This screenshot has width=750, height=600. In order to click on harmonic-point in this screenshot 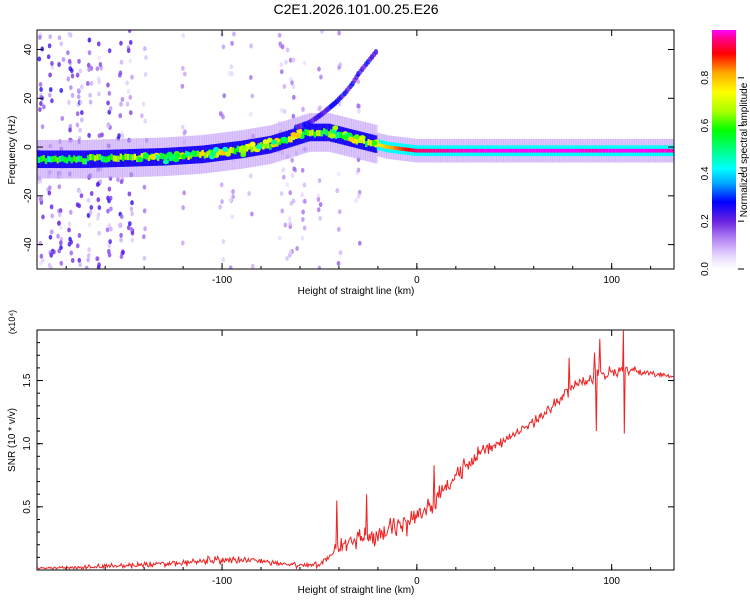, I will do `click(376, 51)`.